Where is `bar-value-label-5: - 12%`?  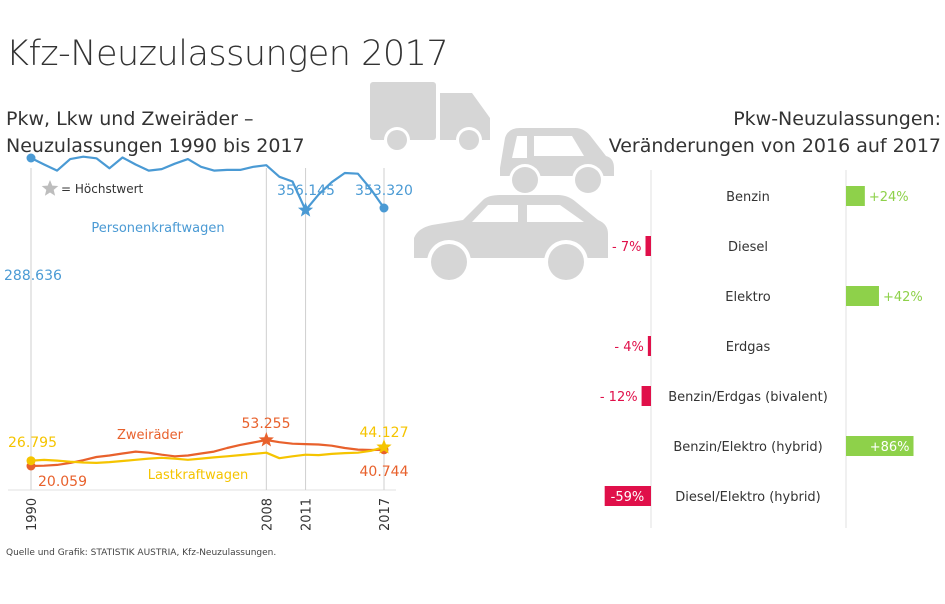
bar-value-label-5: - 12% is located at coordinates (619, 397).